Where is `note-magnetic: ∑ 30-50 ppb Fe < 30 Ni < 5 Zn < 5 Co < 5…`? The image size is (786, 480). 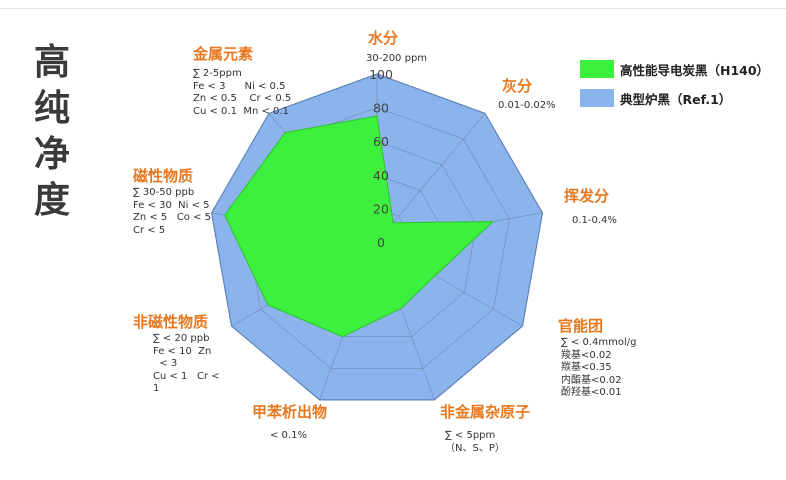
note-magnetic: ∑ 30-50 ppb Fe < 30 Ni < 5 Zn < 5 Co < 5… is located at coordinates (172, 211).